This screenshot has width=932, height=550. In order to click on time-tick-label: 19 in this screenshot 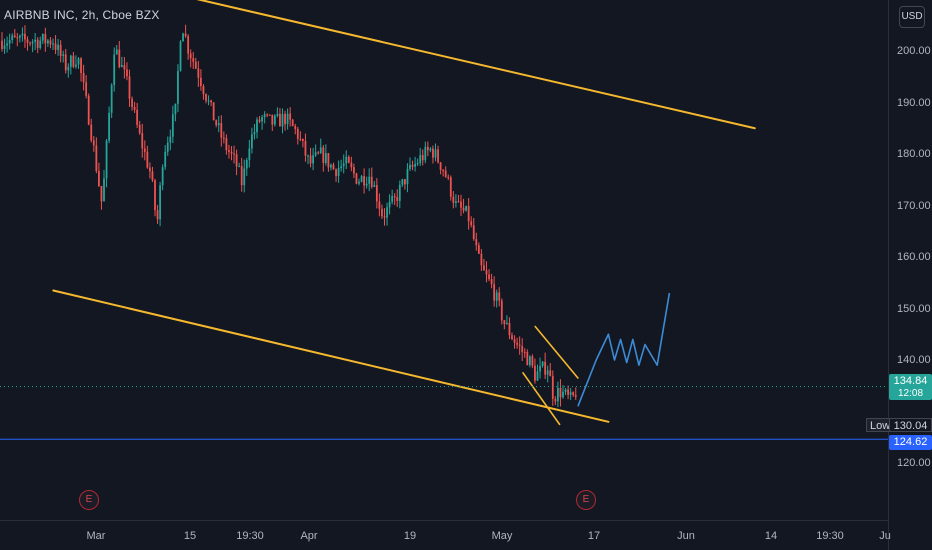, I will do `click(410, 536)`.